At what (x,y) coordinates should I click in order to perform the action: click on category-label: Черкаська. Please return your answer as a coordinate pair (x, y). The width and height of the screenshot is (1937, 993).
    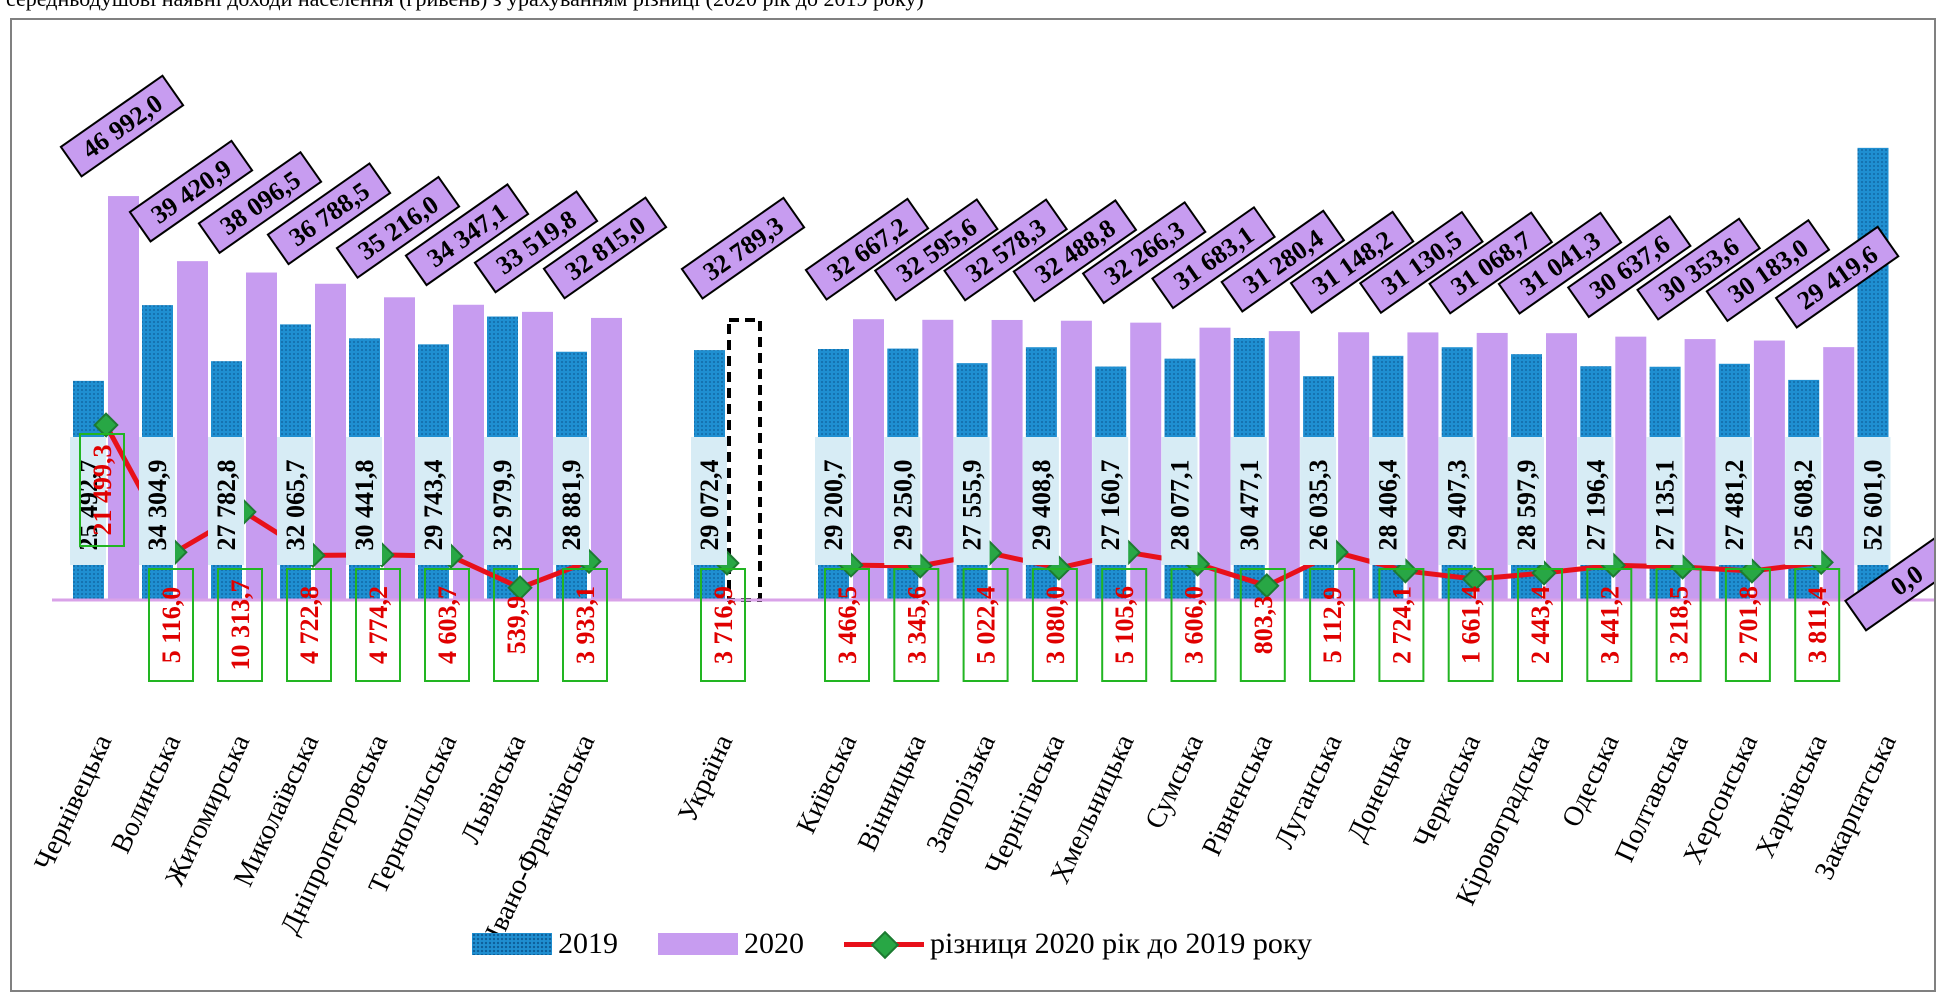
    Looking at the image, I should click on (1447, 790).